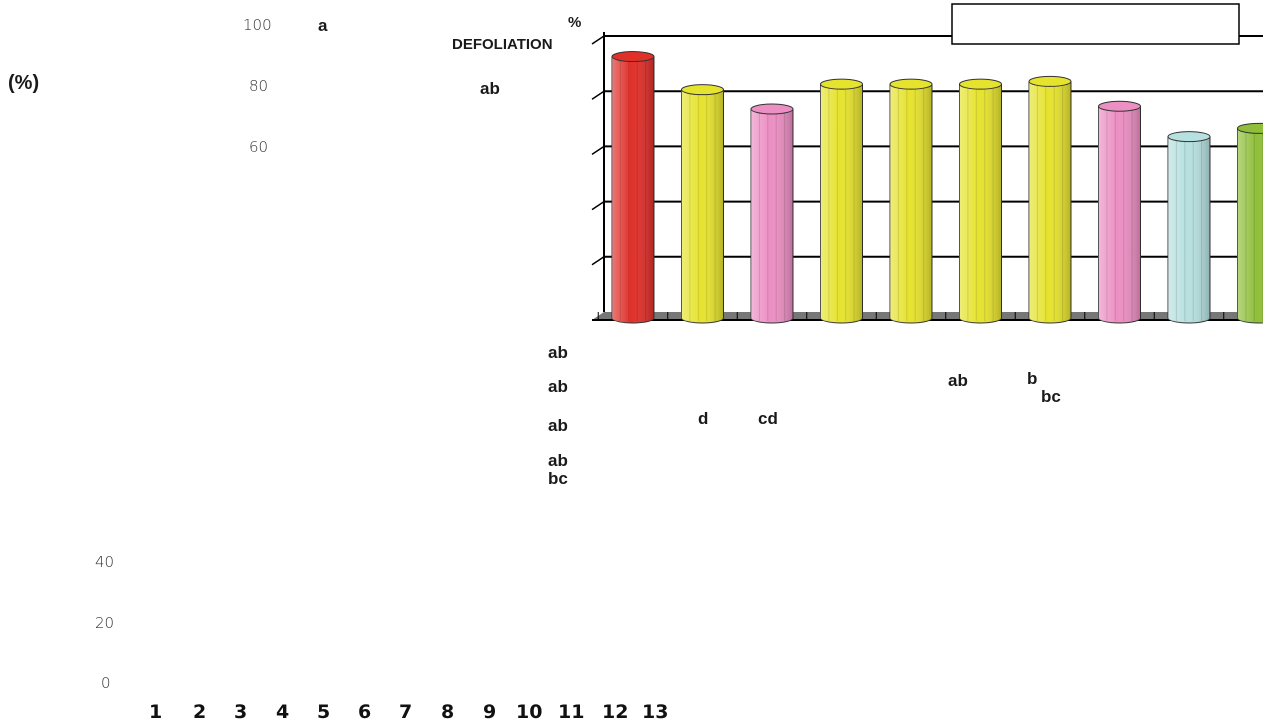  I want to click on sig-letter-ab-4: ab, so click(558, 460).